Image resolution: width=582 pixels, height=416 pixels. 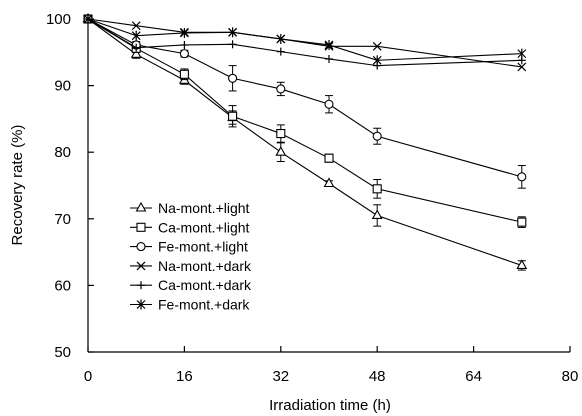 I want to click on legend-label: Na-mont.+dark, so click(x=205, y=266).